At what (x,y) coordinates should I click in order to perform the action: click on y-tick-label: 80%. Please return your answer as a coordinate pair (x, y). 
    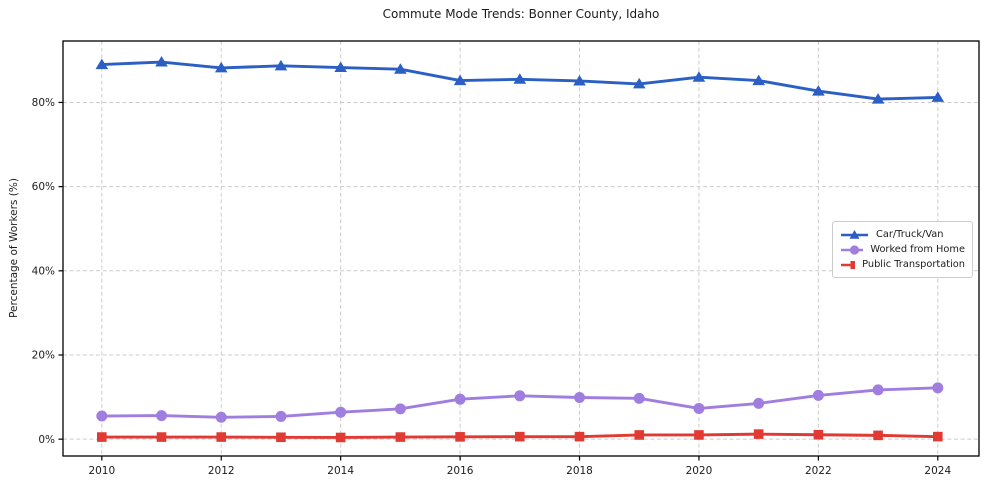
    Looking at the image, I should click on (43, 103).